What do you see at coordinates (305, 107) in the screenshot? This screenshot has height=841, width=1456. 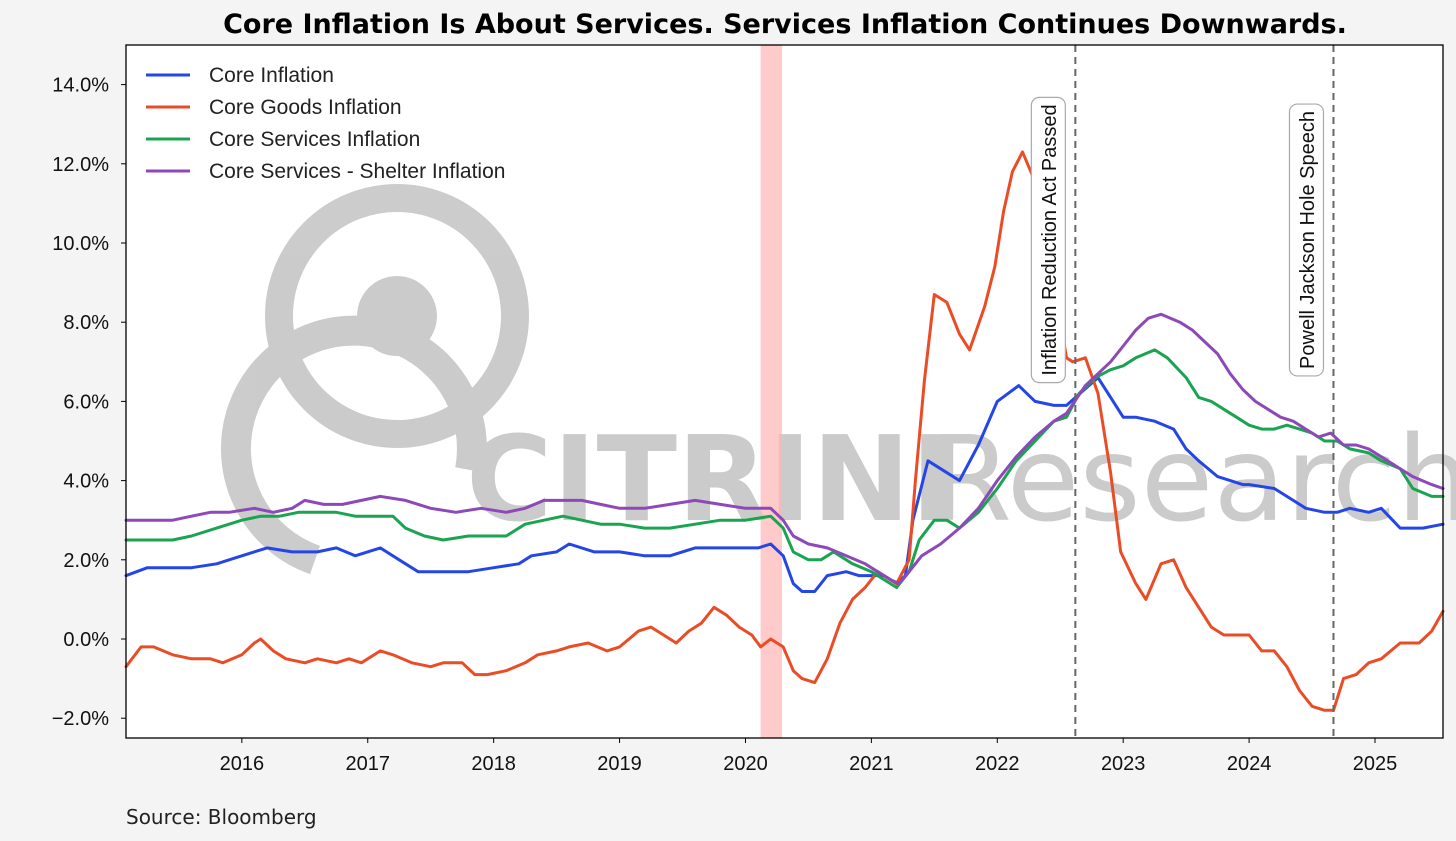 I see `legend-label: Core Goods Inflation` at bounding box center [305, 107].